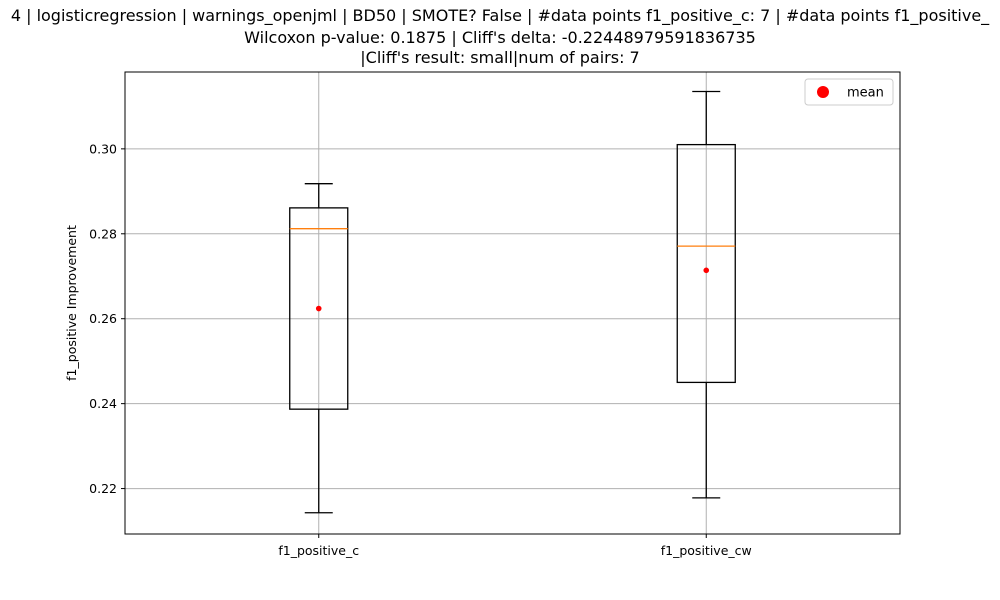 This screenshot has height=600, width=1000. Describe the element at coordinates (103, 148) in the screenshot. I see `y-tick-label: 0.30` at that location.